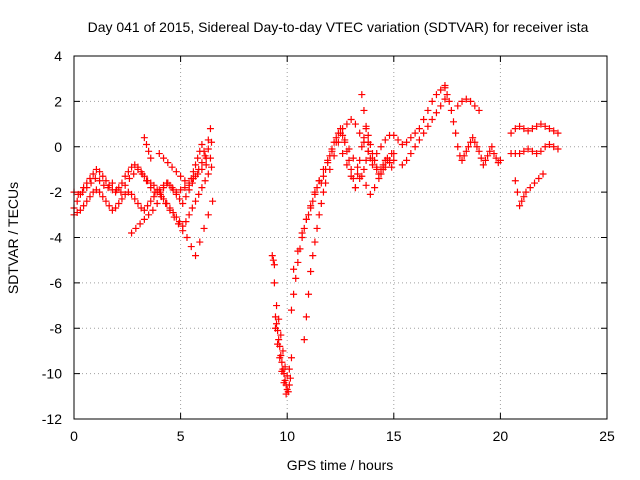 Image resolution: width=640 pixels, height=480 pixels. Describe the element at coordinates (394, 436) in the screenshot. I see `x-tick-label: 15` at that location.